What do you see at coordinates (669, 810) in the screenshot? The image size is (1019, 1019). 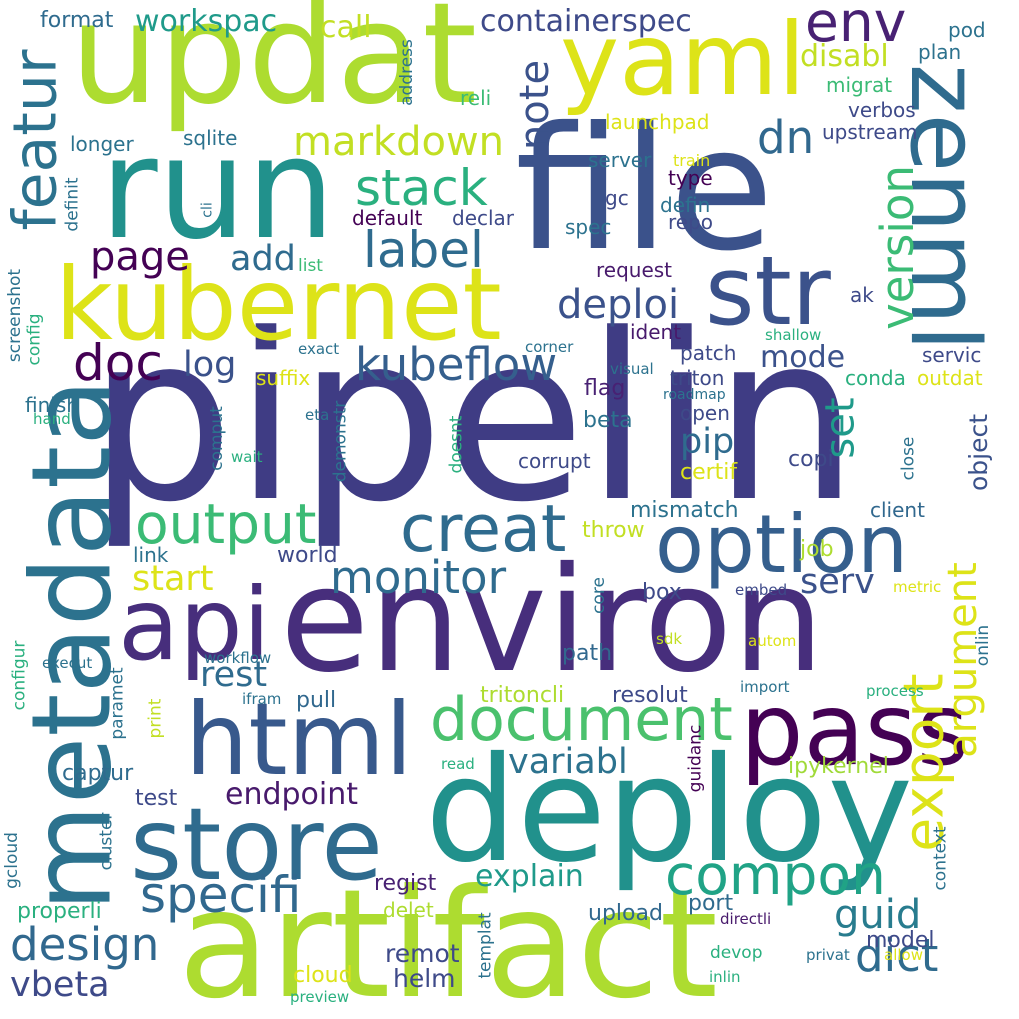 I see `word-deploy: deploy` at bounding box center [669, 810].